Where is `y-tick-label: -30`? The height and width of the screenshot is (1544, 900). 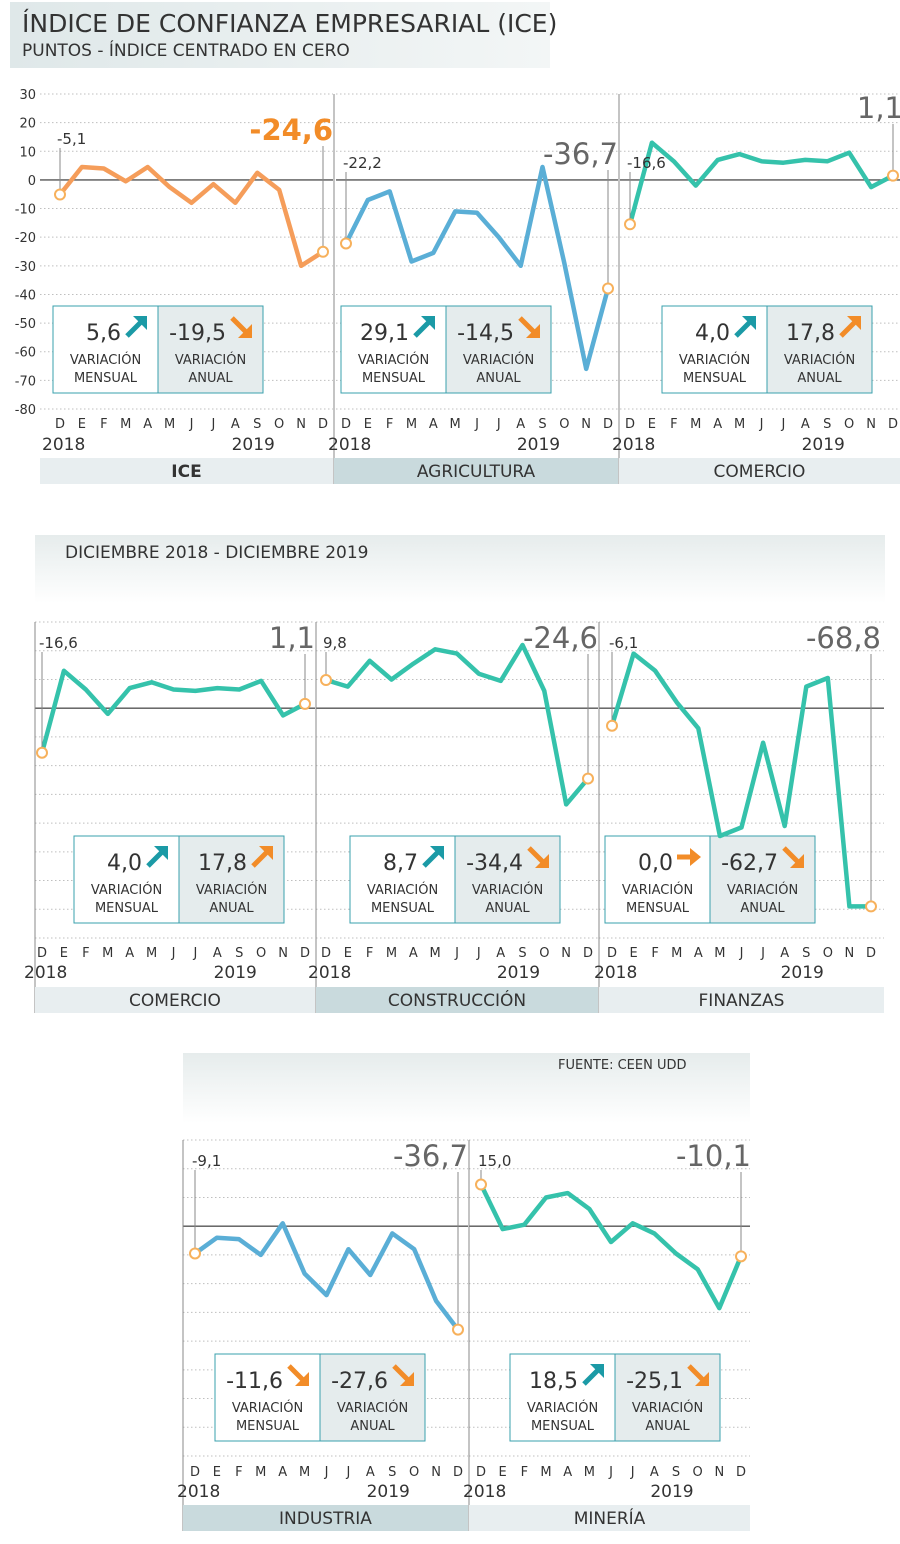
y-tick-label: -30 is located at coordinates (25, 267).